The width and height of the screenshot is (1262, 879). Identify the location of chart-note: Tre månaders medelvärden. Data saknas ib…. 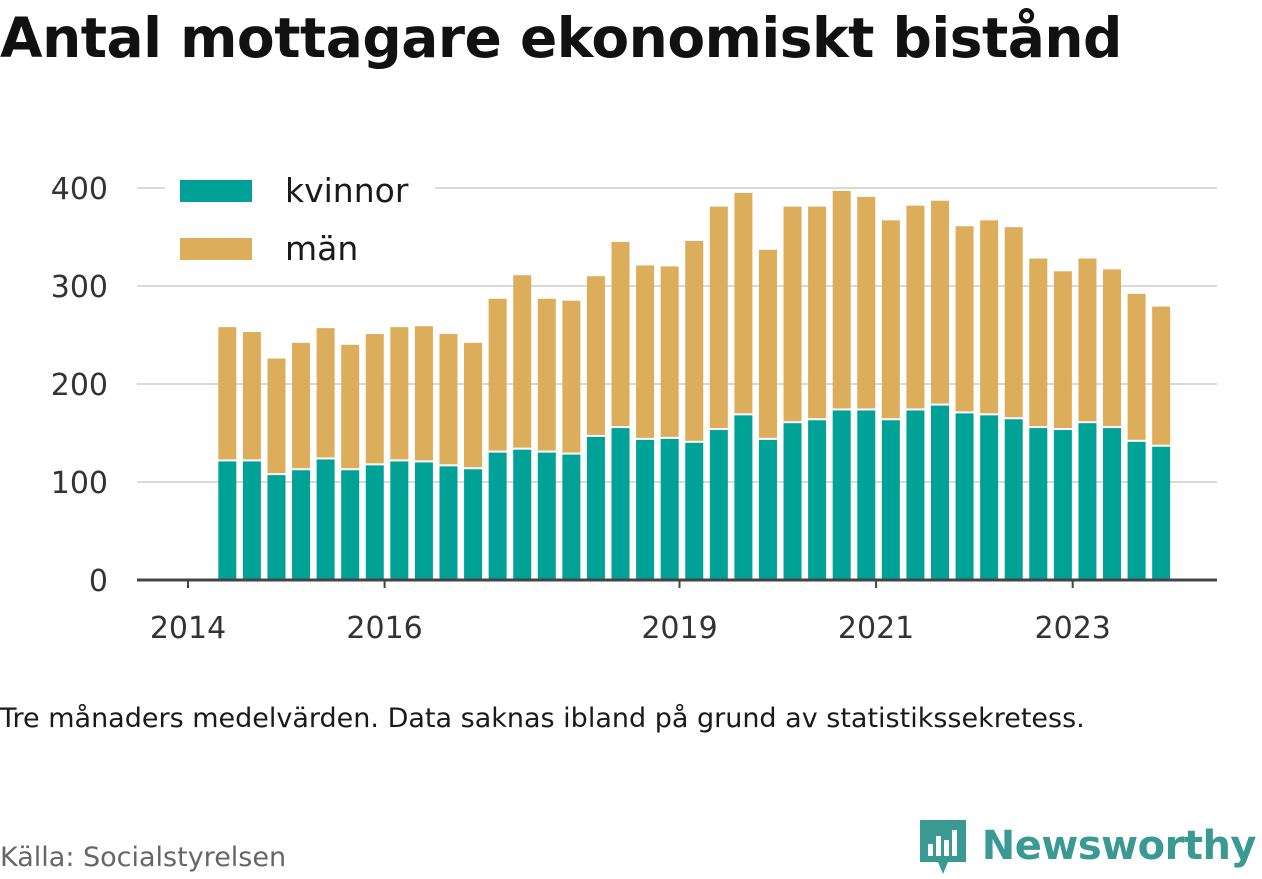
(542, 718).